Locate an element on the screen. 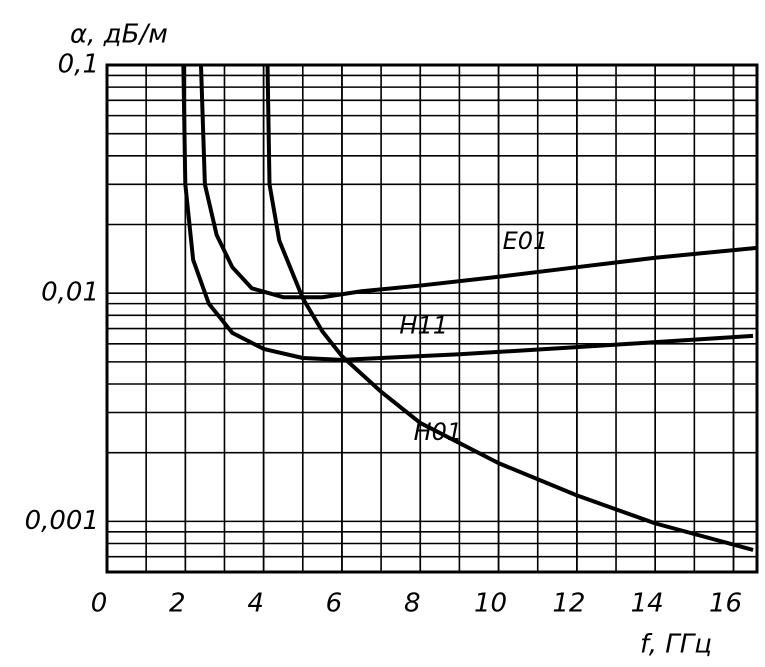 The height and width of the screenshot is (667, 765). y-tick-label: 0,001 is located at coordinates (62, 521).